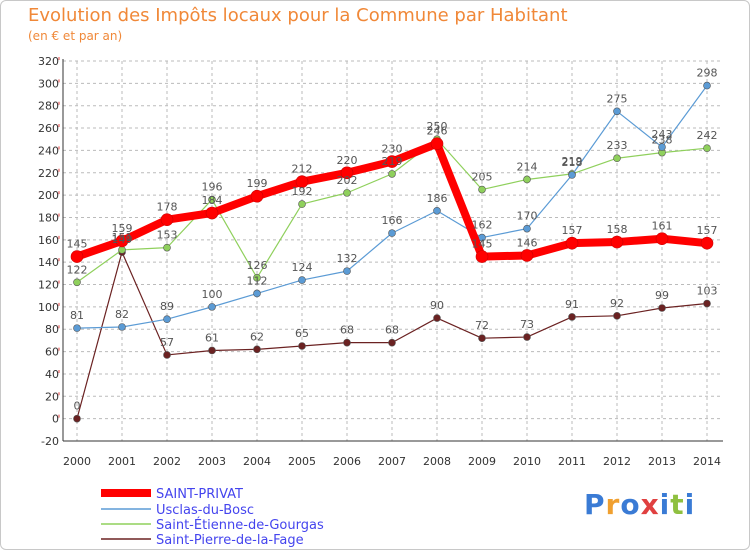  I want to click on x-tick-label: 2002, so click(167, 461).